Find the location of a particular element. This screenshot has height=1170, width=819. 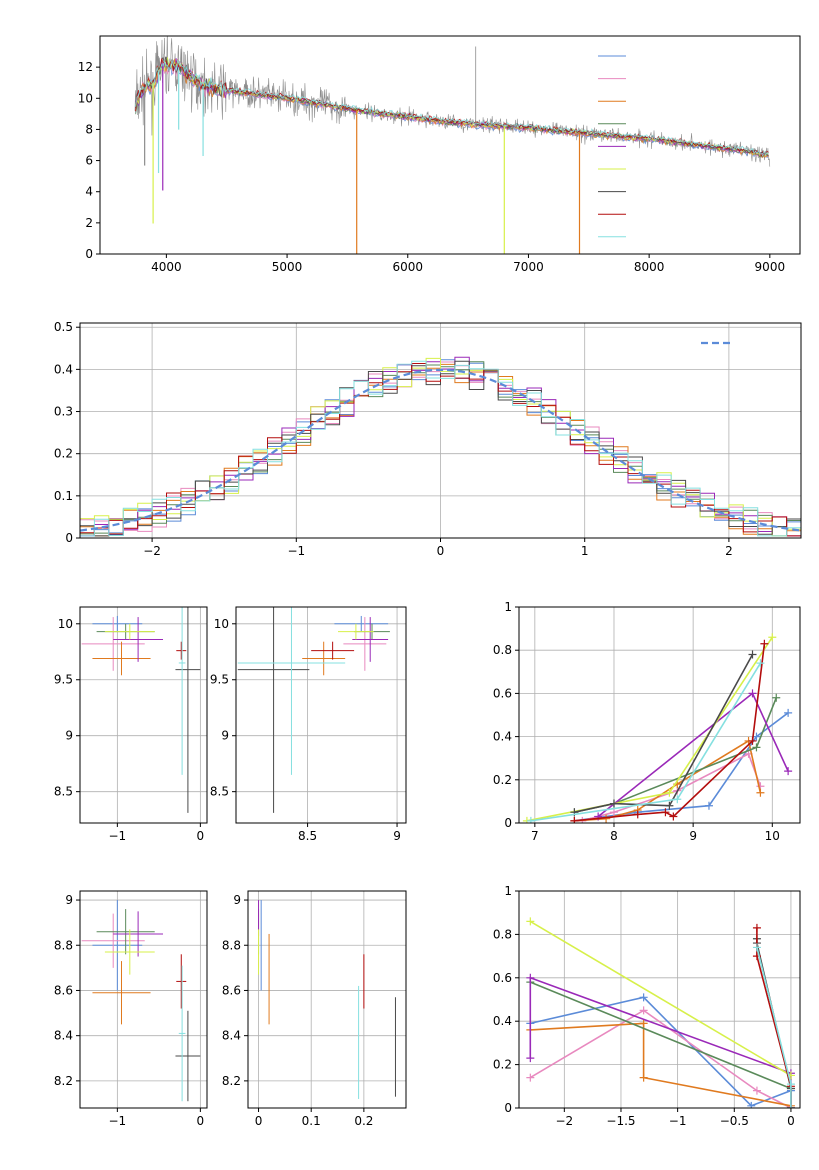

y-tick-label: 0.3 is located at coordinates (63, 412).